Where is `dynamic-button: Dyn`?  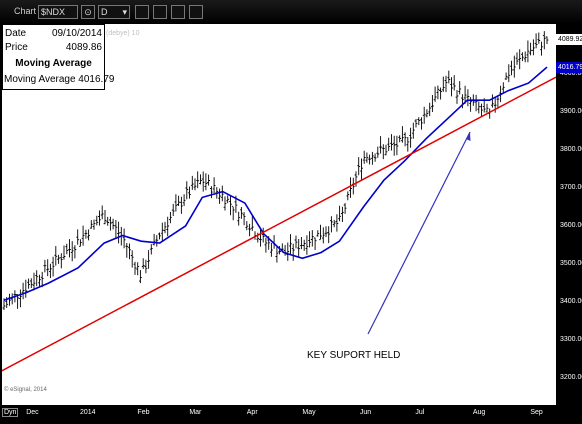 dynamic-button: Dyn is located at coordinates (10, 412).